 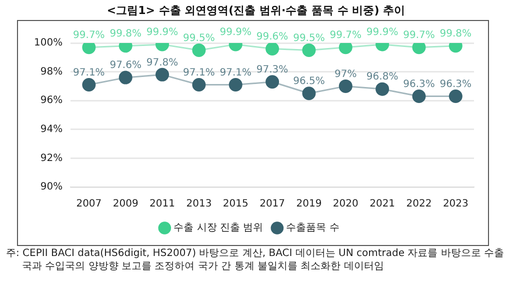 What do you see at coordinates (162, 62) in the screenshot?
I see `data-label: 97.8%` at bounding box center [162, 62].